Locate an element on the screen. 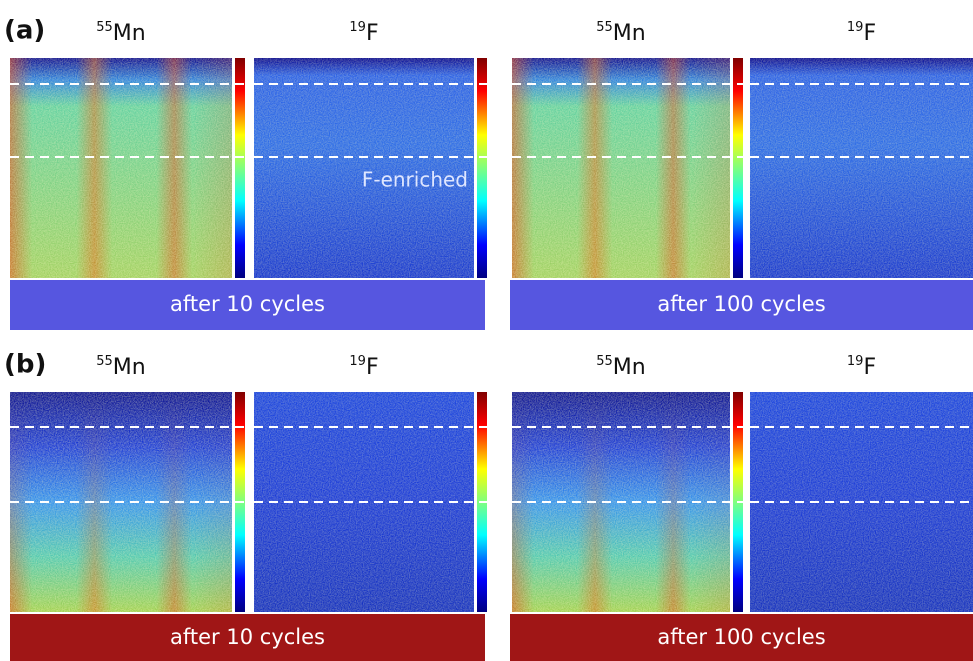  panel-label: (b) is located at coordinates (25, 365).